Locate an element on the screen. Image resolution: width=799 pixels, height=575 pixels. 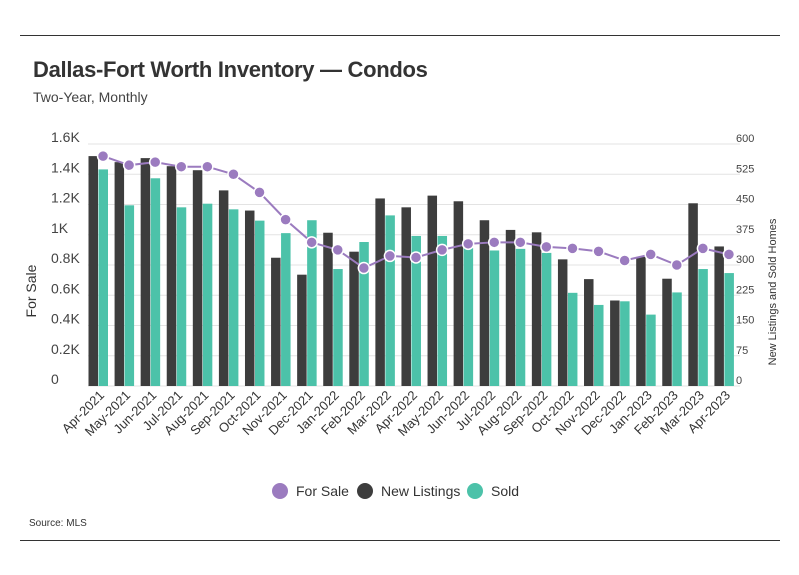
legend-label: For Sale is located at coordinates (322, 491).